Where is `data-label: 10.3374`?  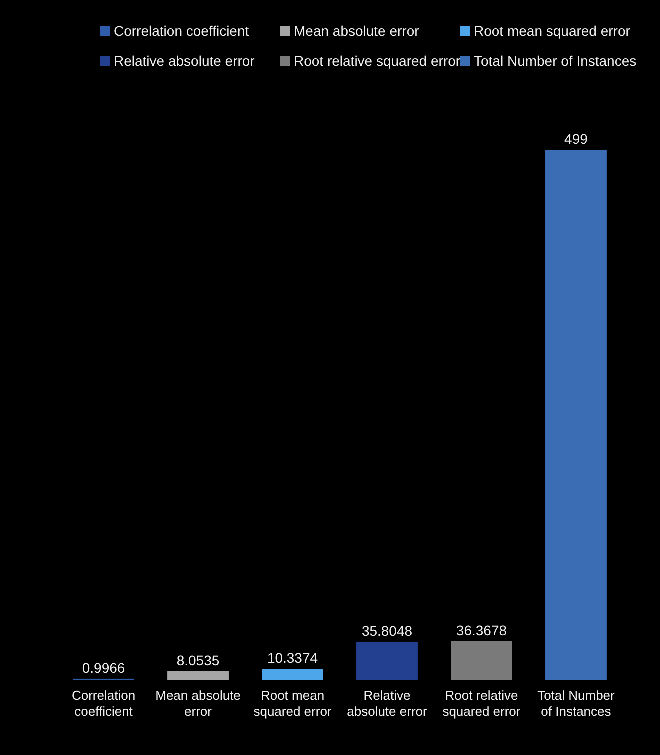
data-label: 10.3374 is located at coordinates (292, 658).